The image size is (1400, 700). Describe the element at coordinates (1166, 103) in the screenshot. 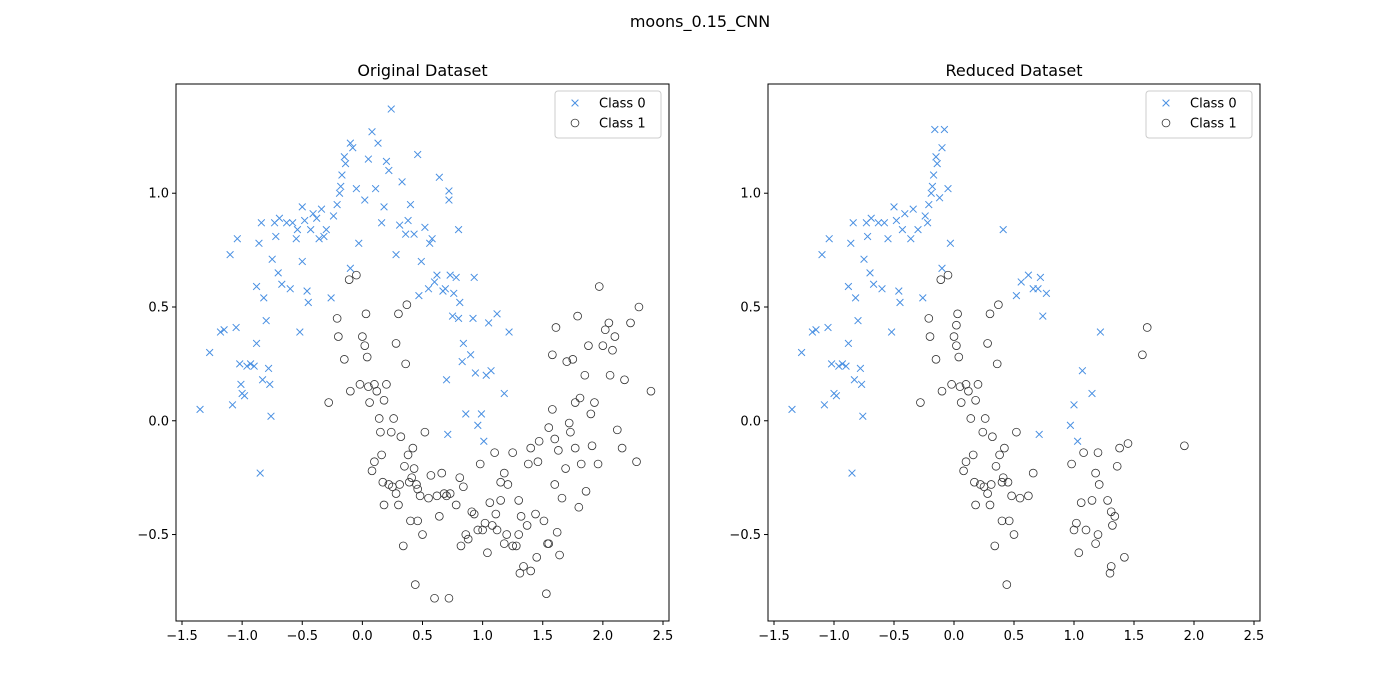

I see `legend-class-0-marker` at that location.